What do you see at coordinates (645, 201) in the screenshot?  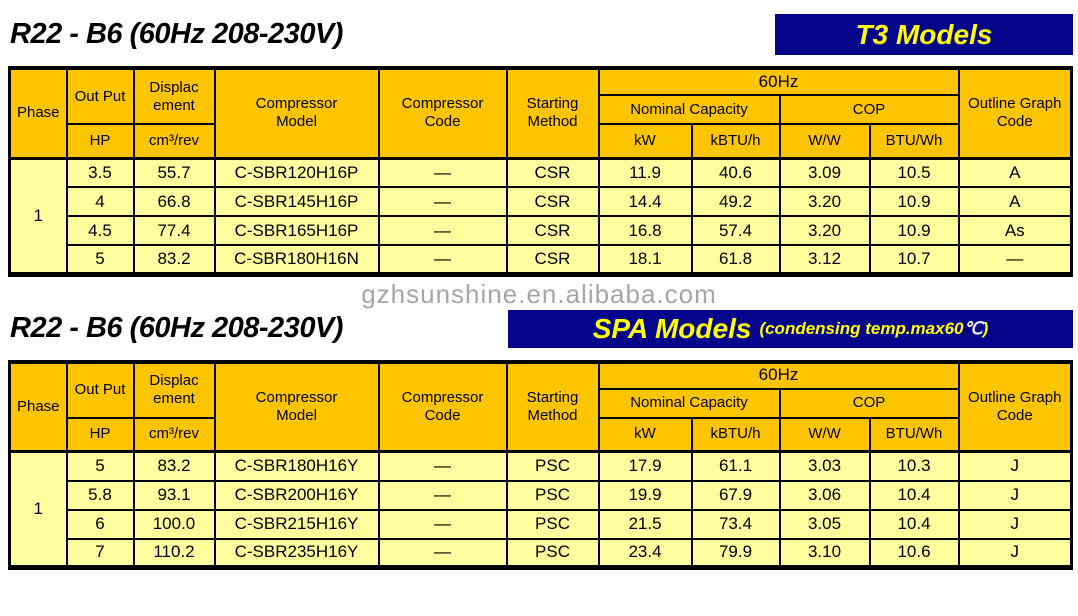 I see `table-cell: 14.4` at bounding box center [645, 201].